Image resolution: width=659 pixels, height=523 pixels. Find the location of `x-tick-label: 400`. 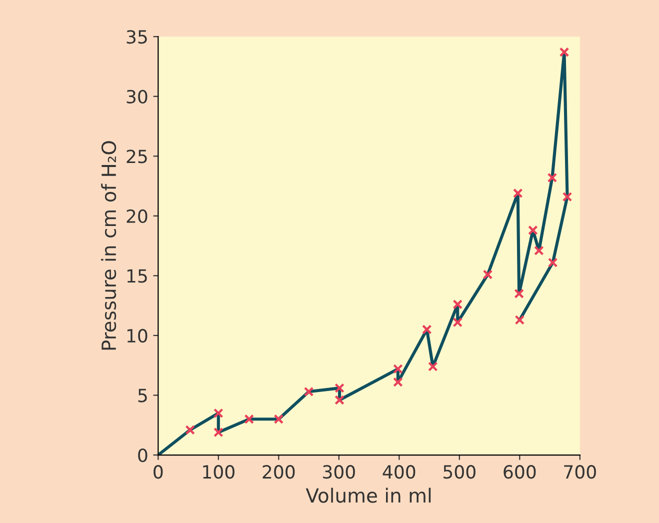

x-tick-label: 400 is located at coordinates (399, 472).